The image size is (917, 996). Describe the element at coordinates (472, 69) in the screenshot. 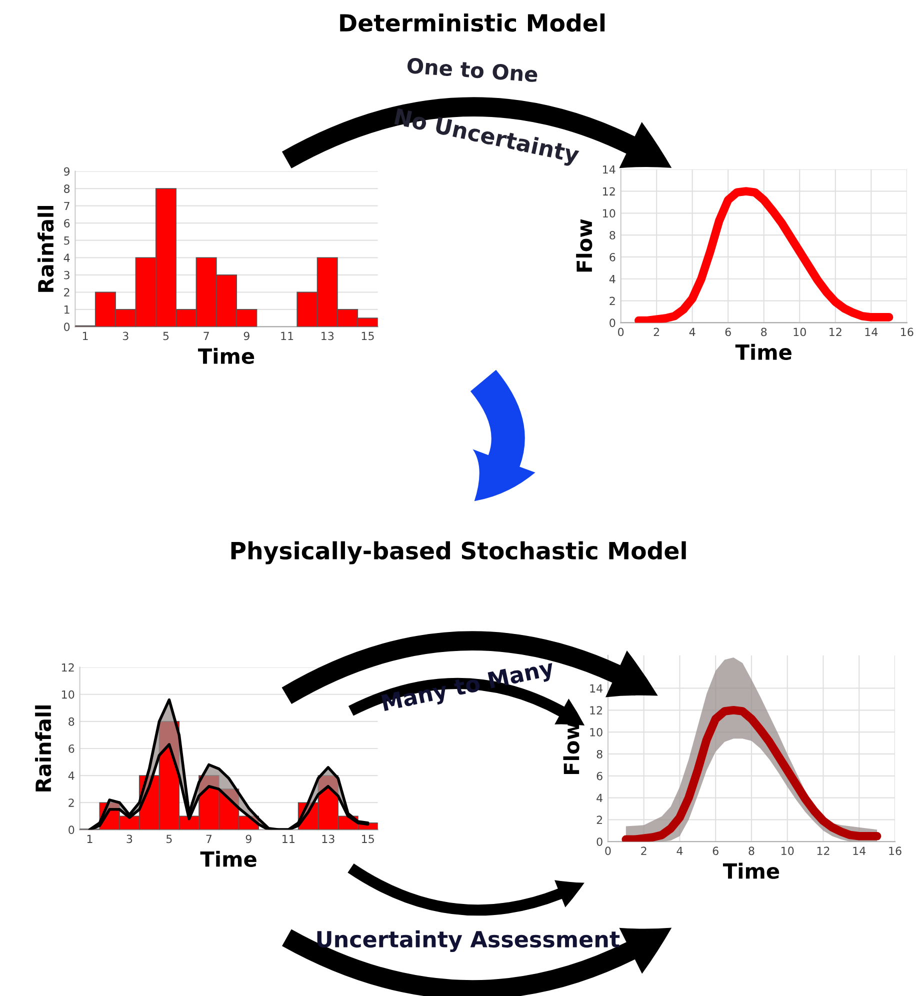

I see `text: One to One` at that location.